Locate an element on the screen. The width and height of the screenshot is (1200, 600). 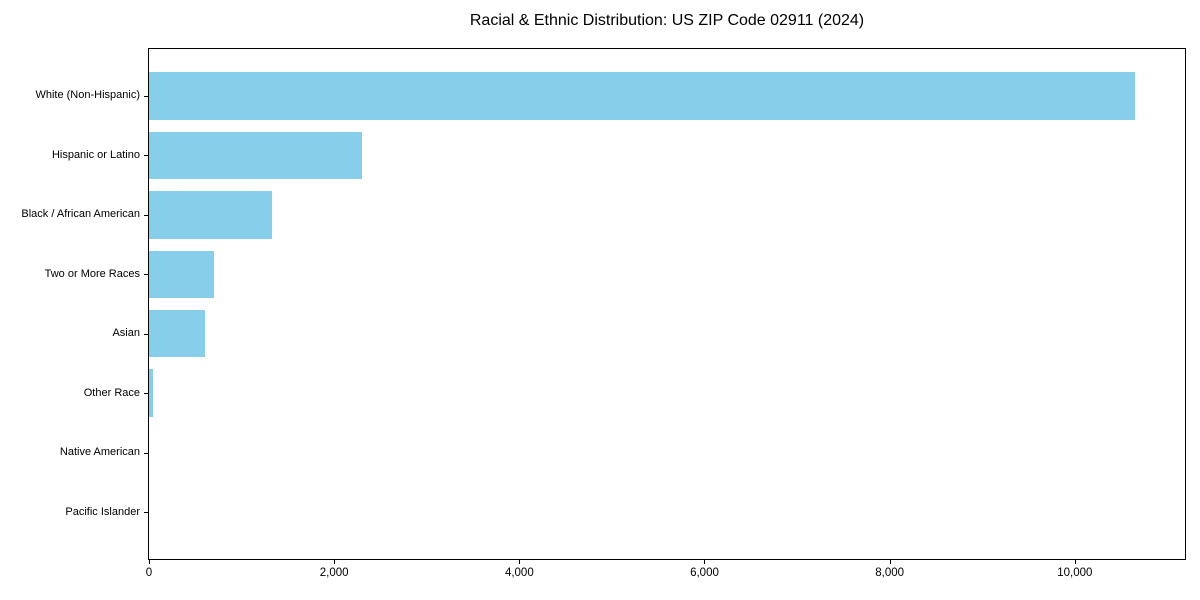
y-tick-label: Native American is located at coordinates (99, 452).